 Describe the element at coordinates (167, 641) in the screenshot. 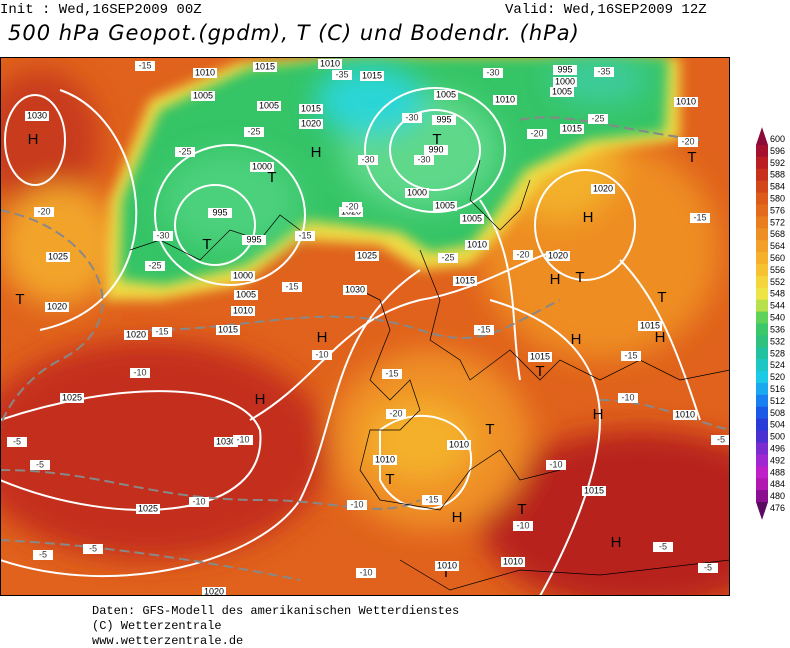

I see `footer-line: www.wetterzentrale.de` at that location.